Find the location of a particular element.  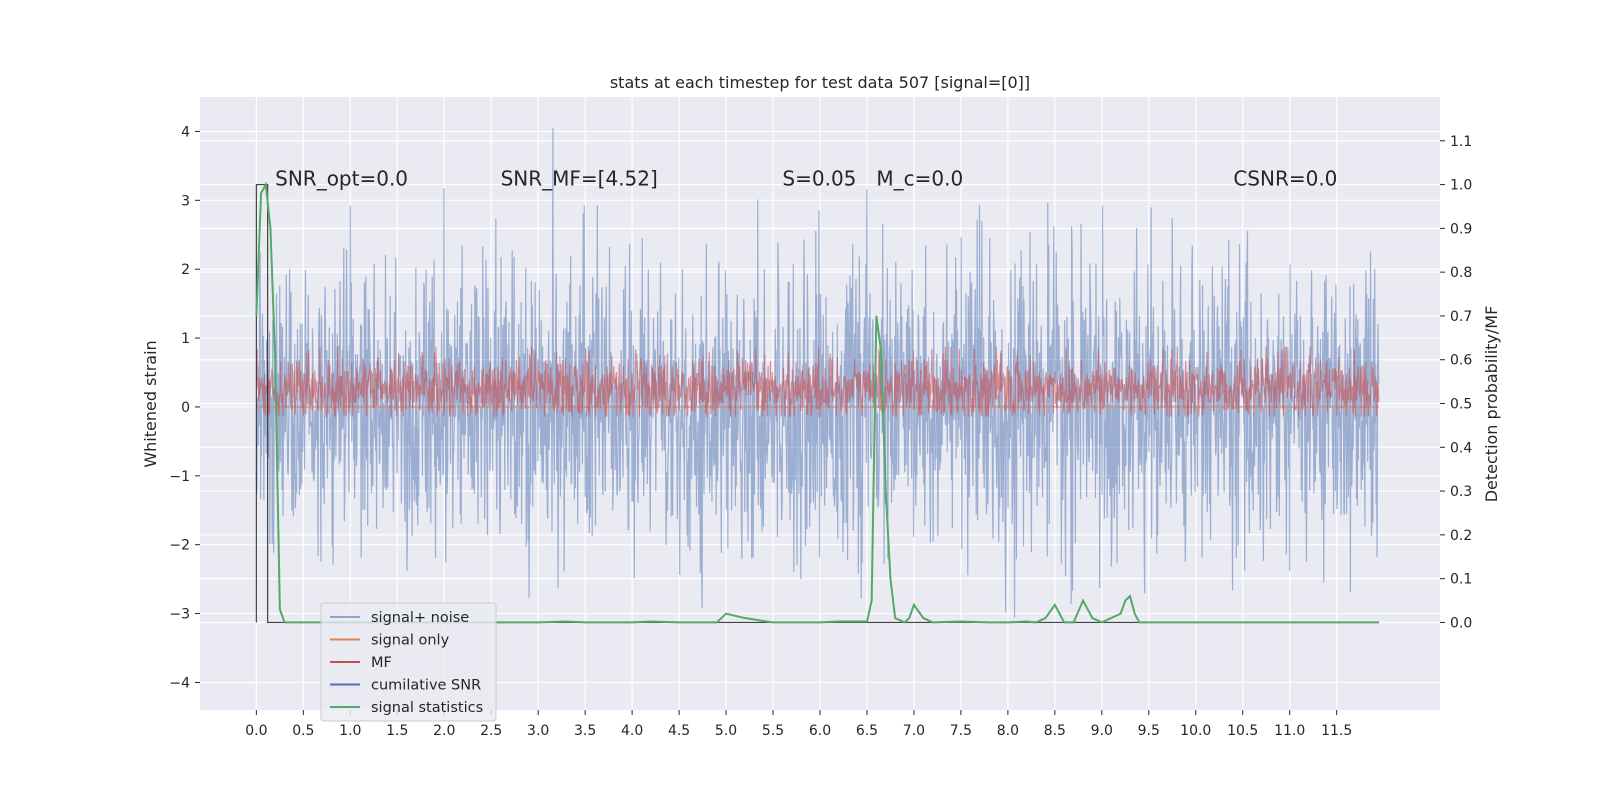

x-tick-label: 0.5 is located at coordinates (303, 731).